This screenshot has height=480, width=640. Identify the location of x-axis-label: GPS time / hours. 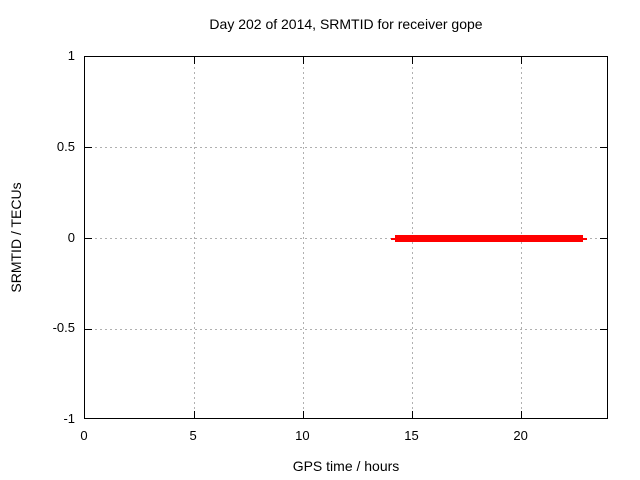
(346, 466).